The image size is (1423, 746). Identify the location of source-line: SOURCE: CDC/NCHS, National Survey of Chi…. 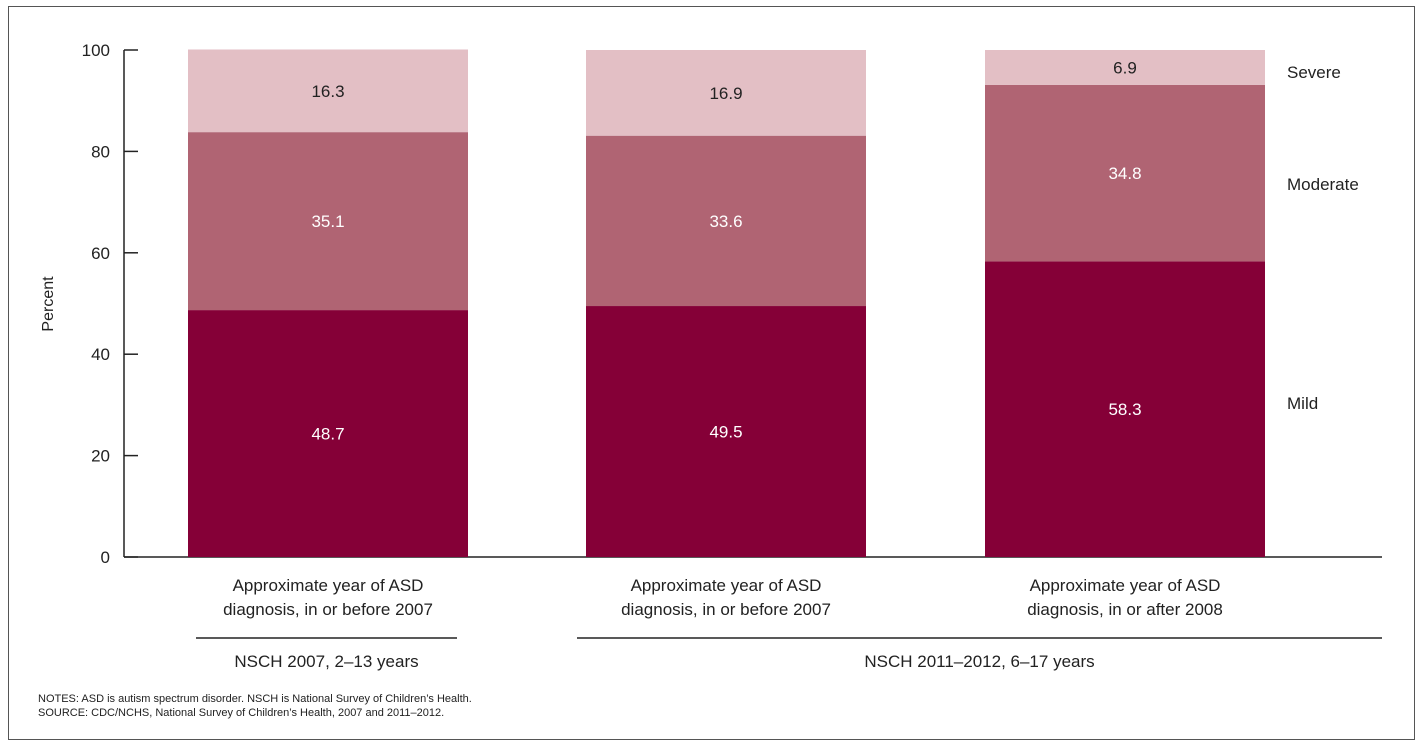
(241, 713).